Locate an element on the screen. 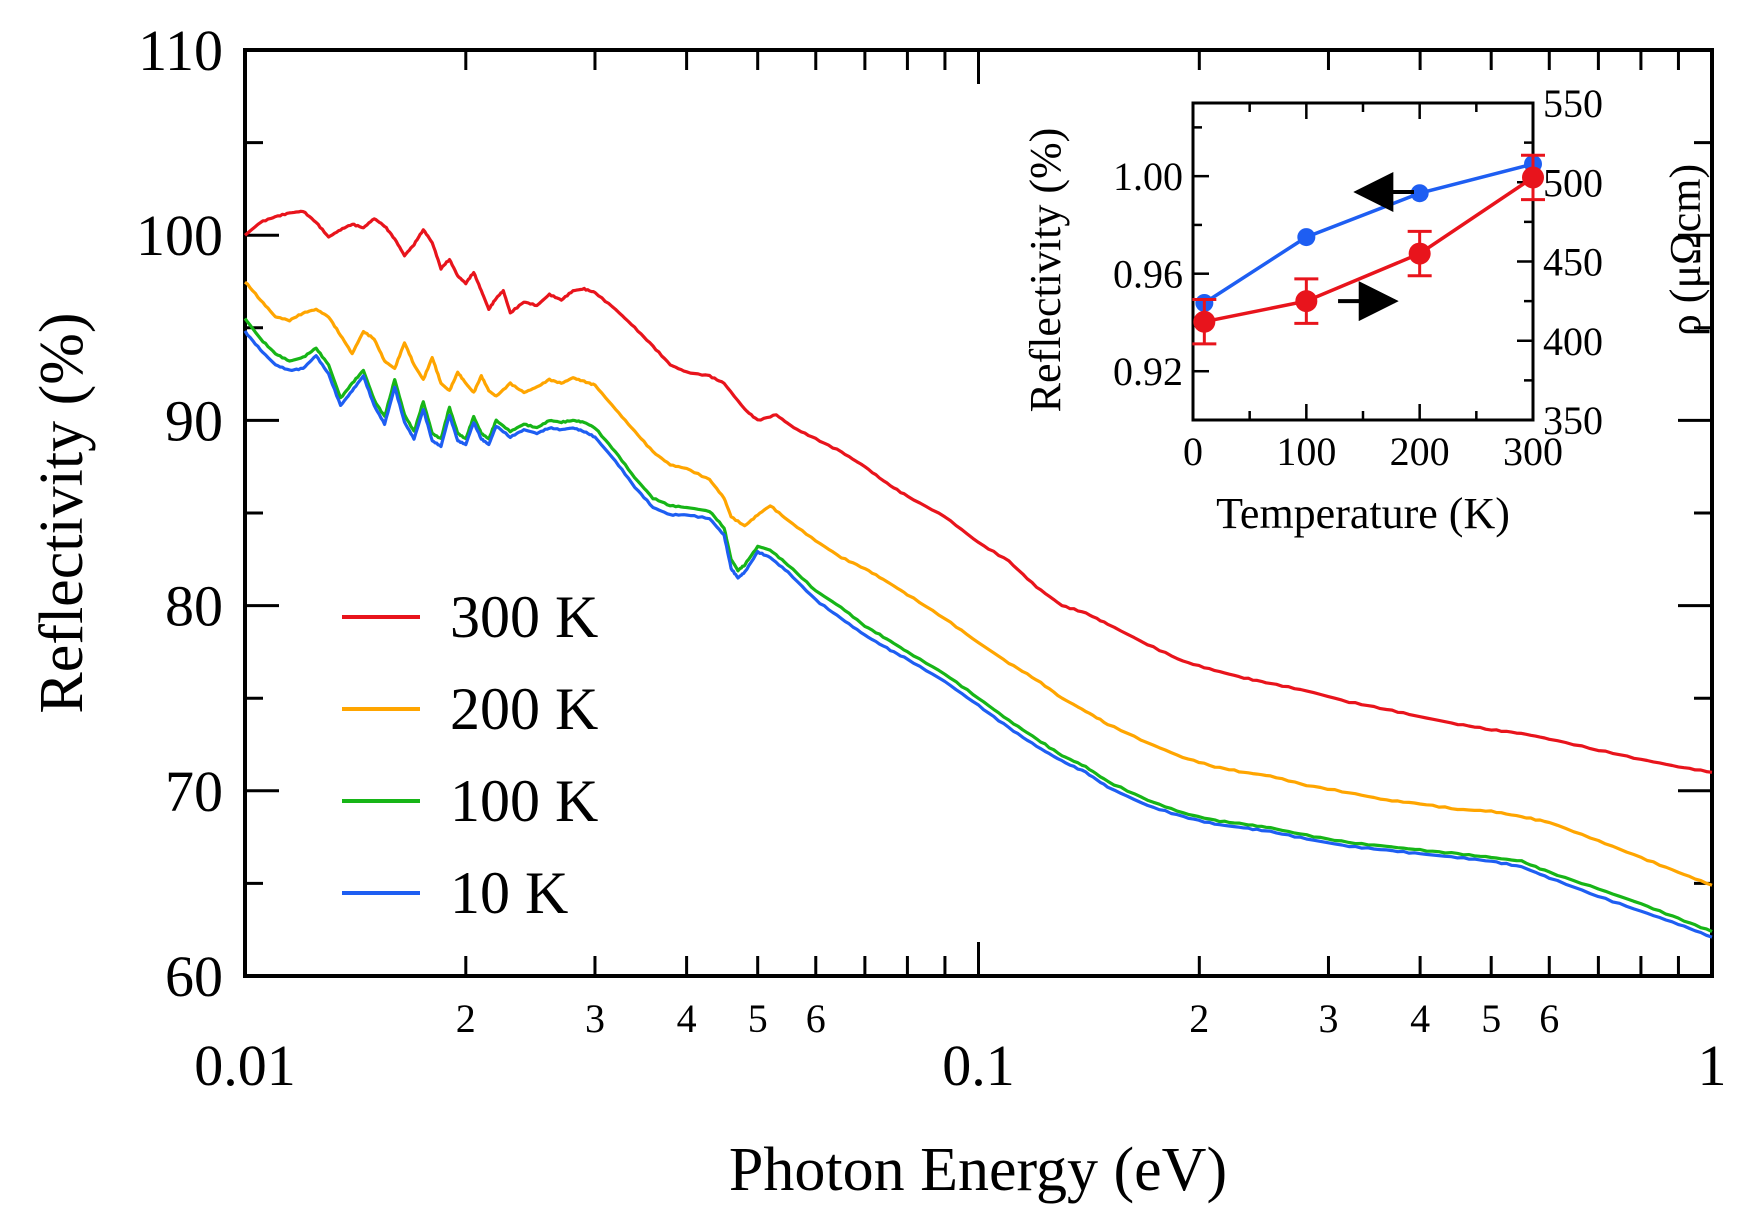  legend-label: 100 K is located at coordinates (524, 801).